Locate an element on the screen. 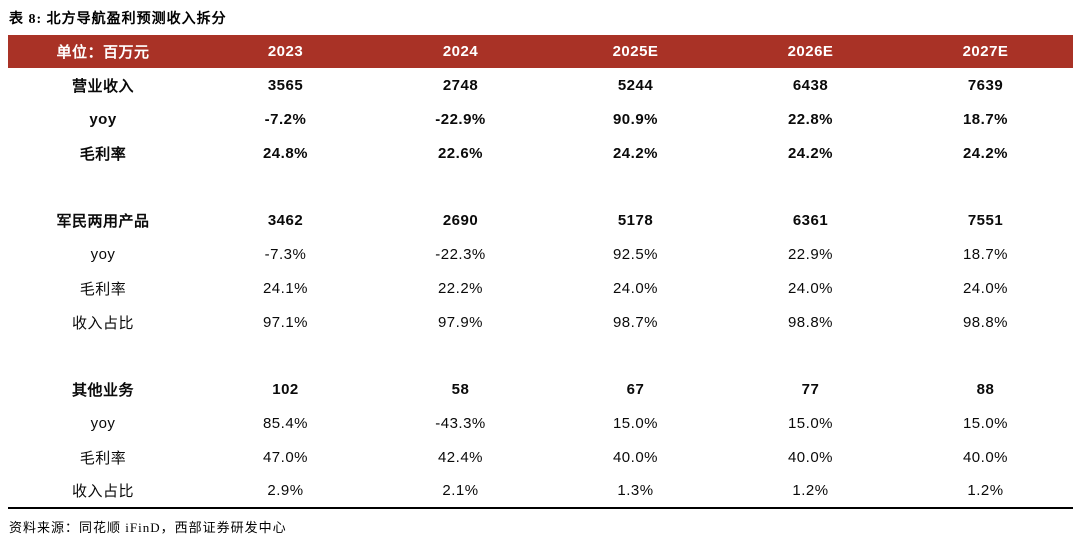  table-row: 收入占比 2.9% 2.1% 1.3% 1.2% 1.2% is located at coordinates (540, 491).